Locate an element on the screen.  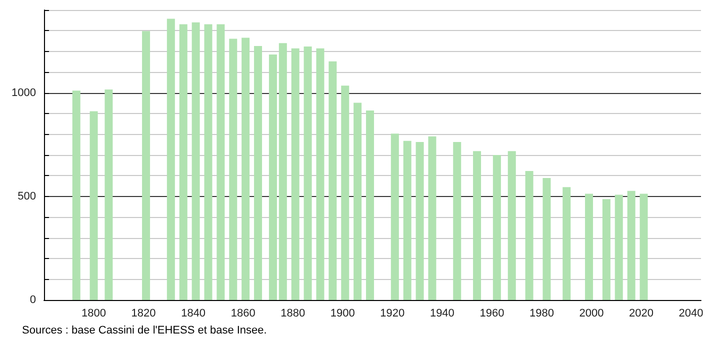
x-tick-label: 1800 is located at coordinates (94, 314).